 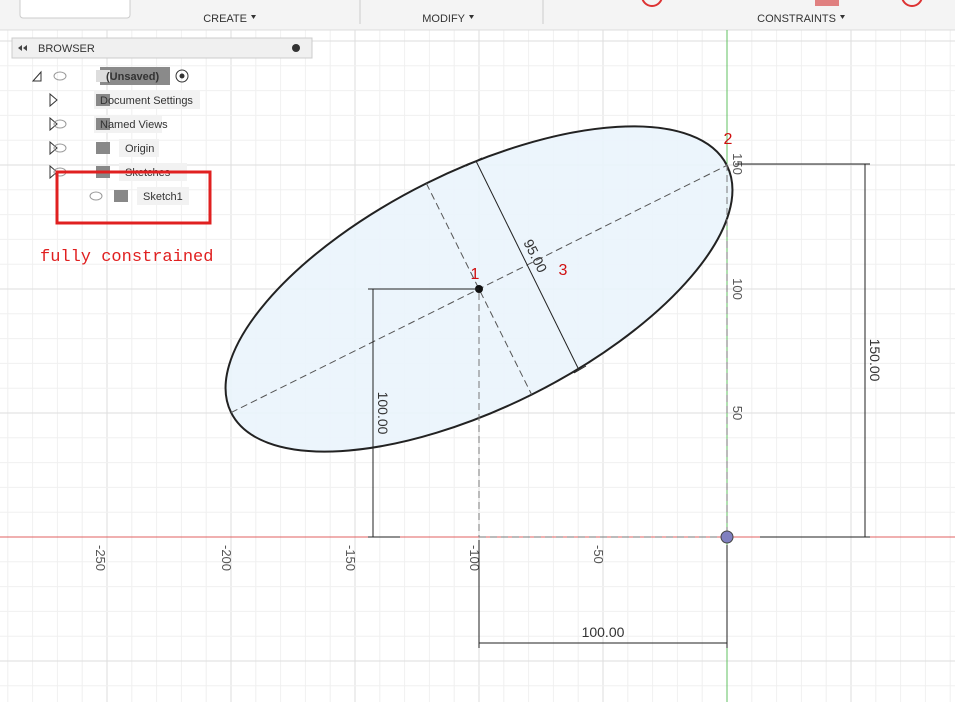 What do you see at coordinates (474, 558) in the screenshot?
I see `x-axis-label: -100` at bounding box center [474, 558].